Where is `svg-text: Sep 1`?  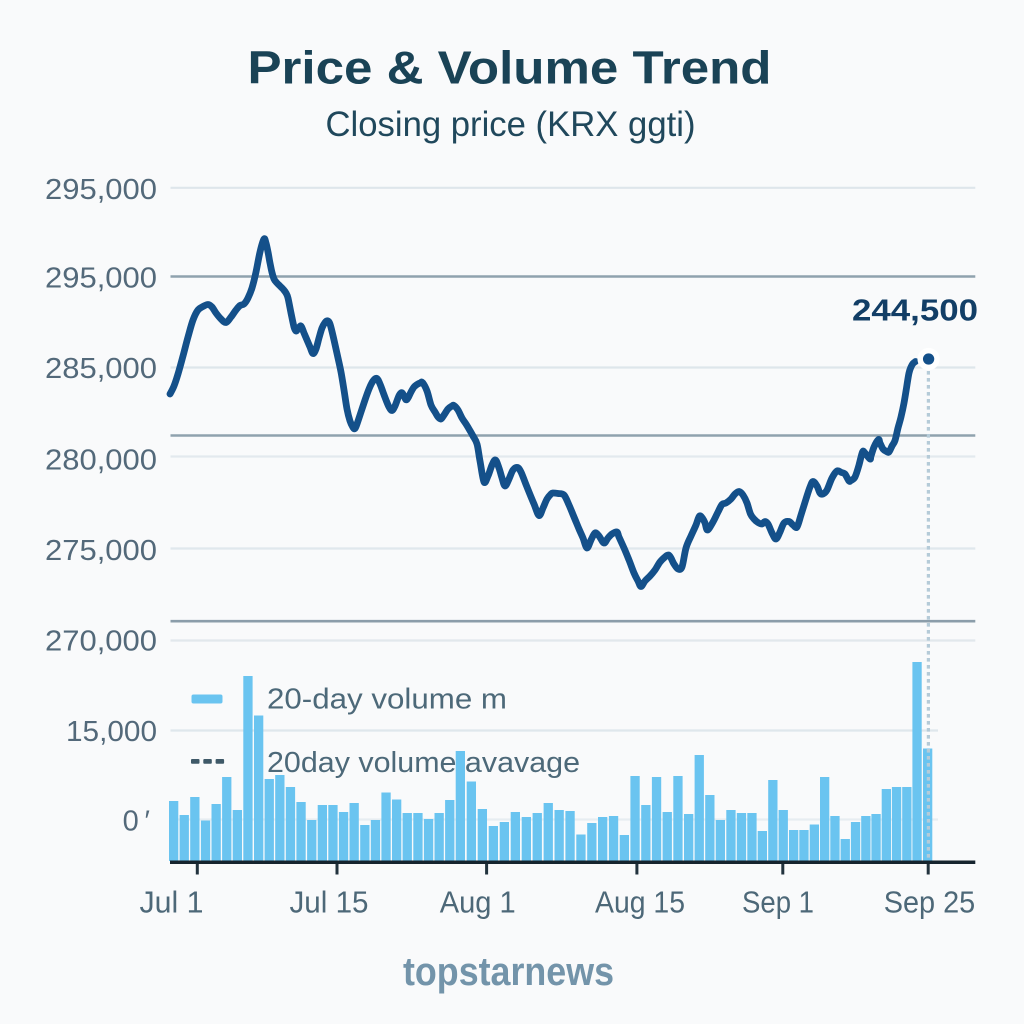
svg-text: Sep 1 is located at coordinates (778, 902).